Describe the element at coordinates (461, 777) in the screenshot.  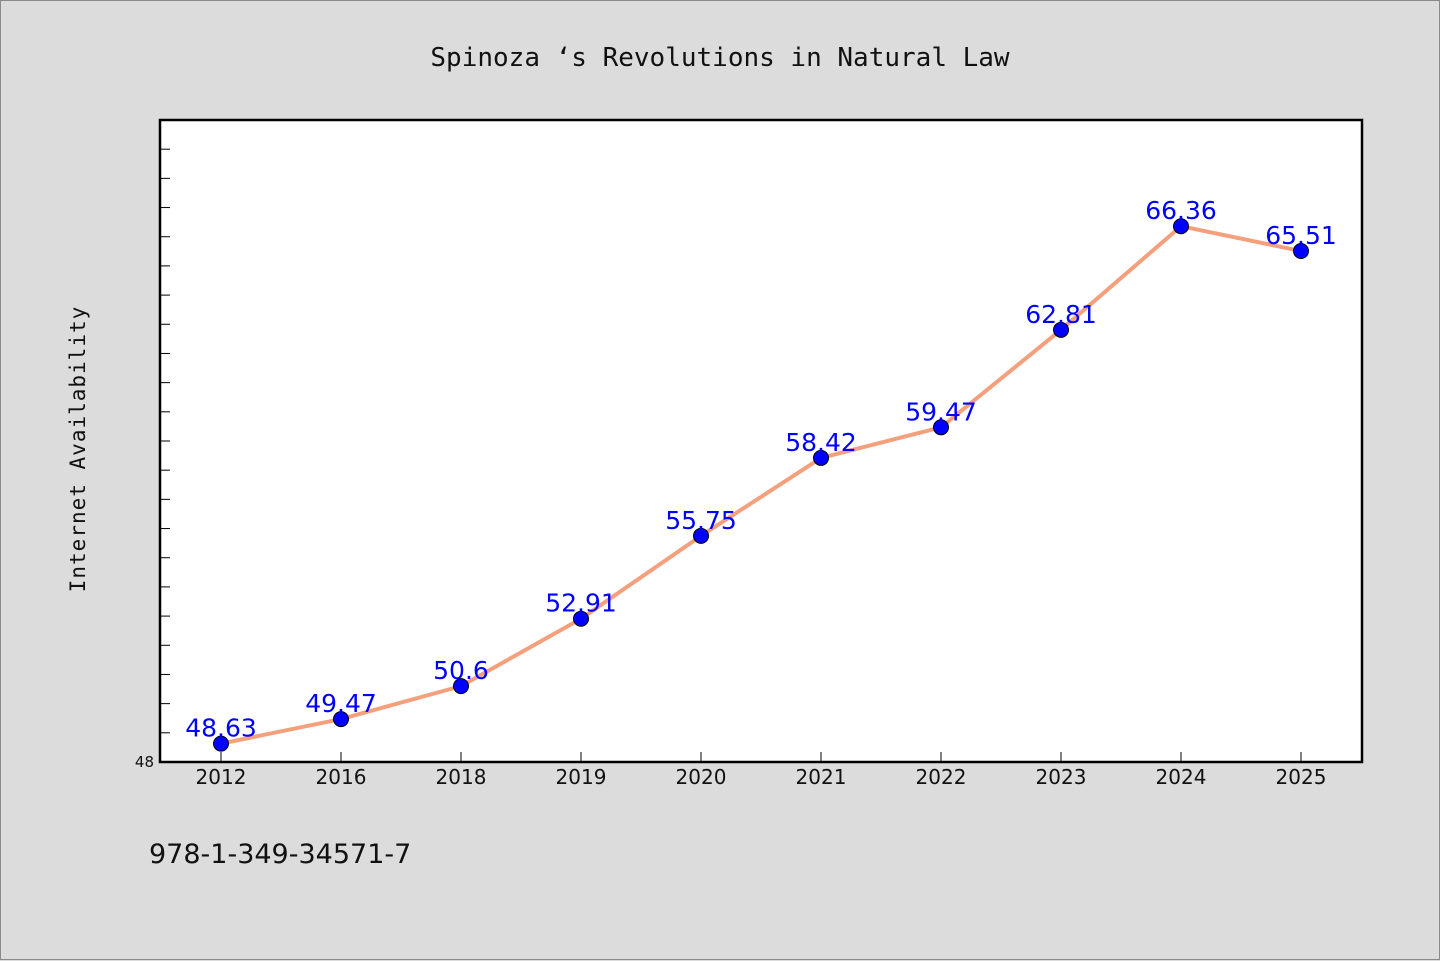
I see `x-tick-label: 2018` at that location.